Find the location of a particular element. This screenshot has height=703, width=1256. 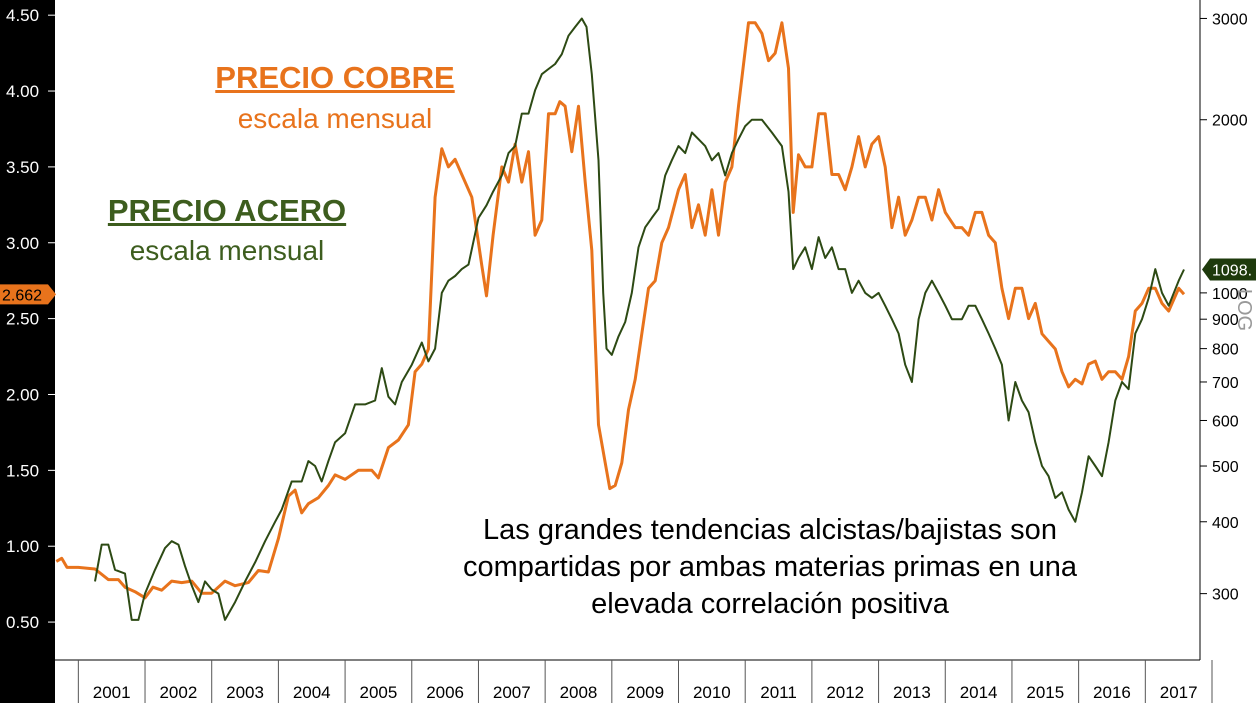

right-tick-label: 500 is located at coordinates (1225, 467).